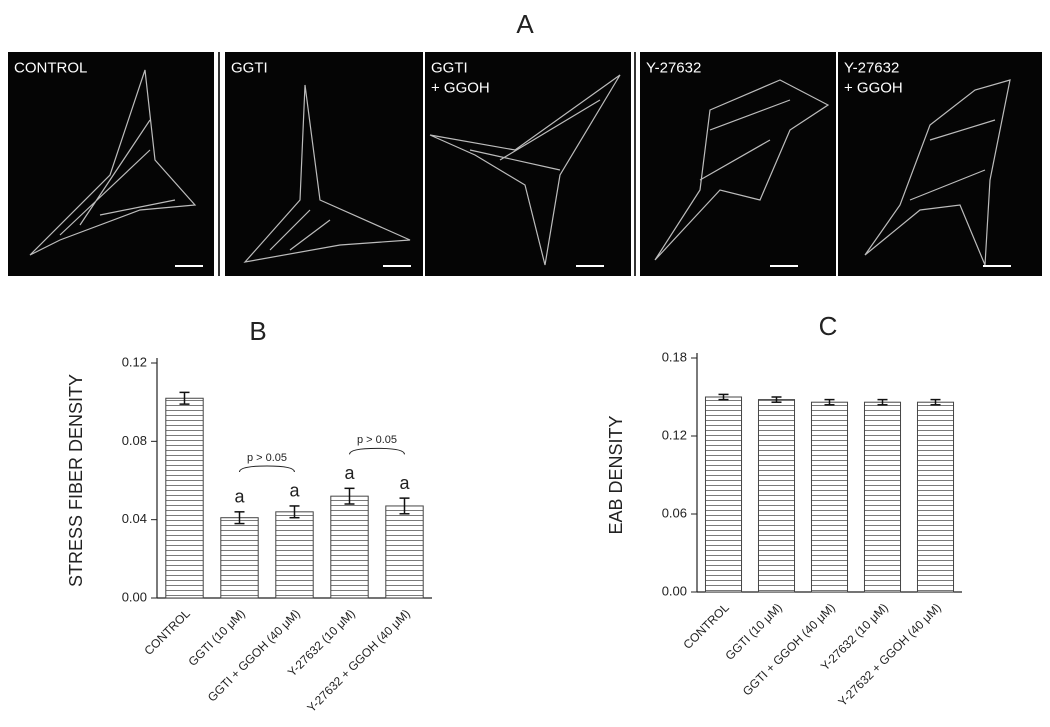 This screenshot has height=727, width=1050. Describe the element at coordinates (257, 331) in the screenshot. I see `chart-title: B` at that location.